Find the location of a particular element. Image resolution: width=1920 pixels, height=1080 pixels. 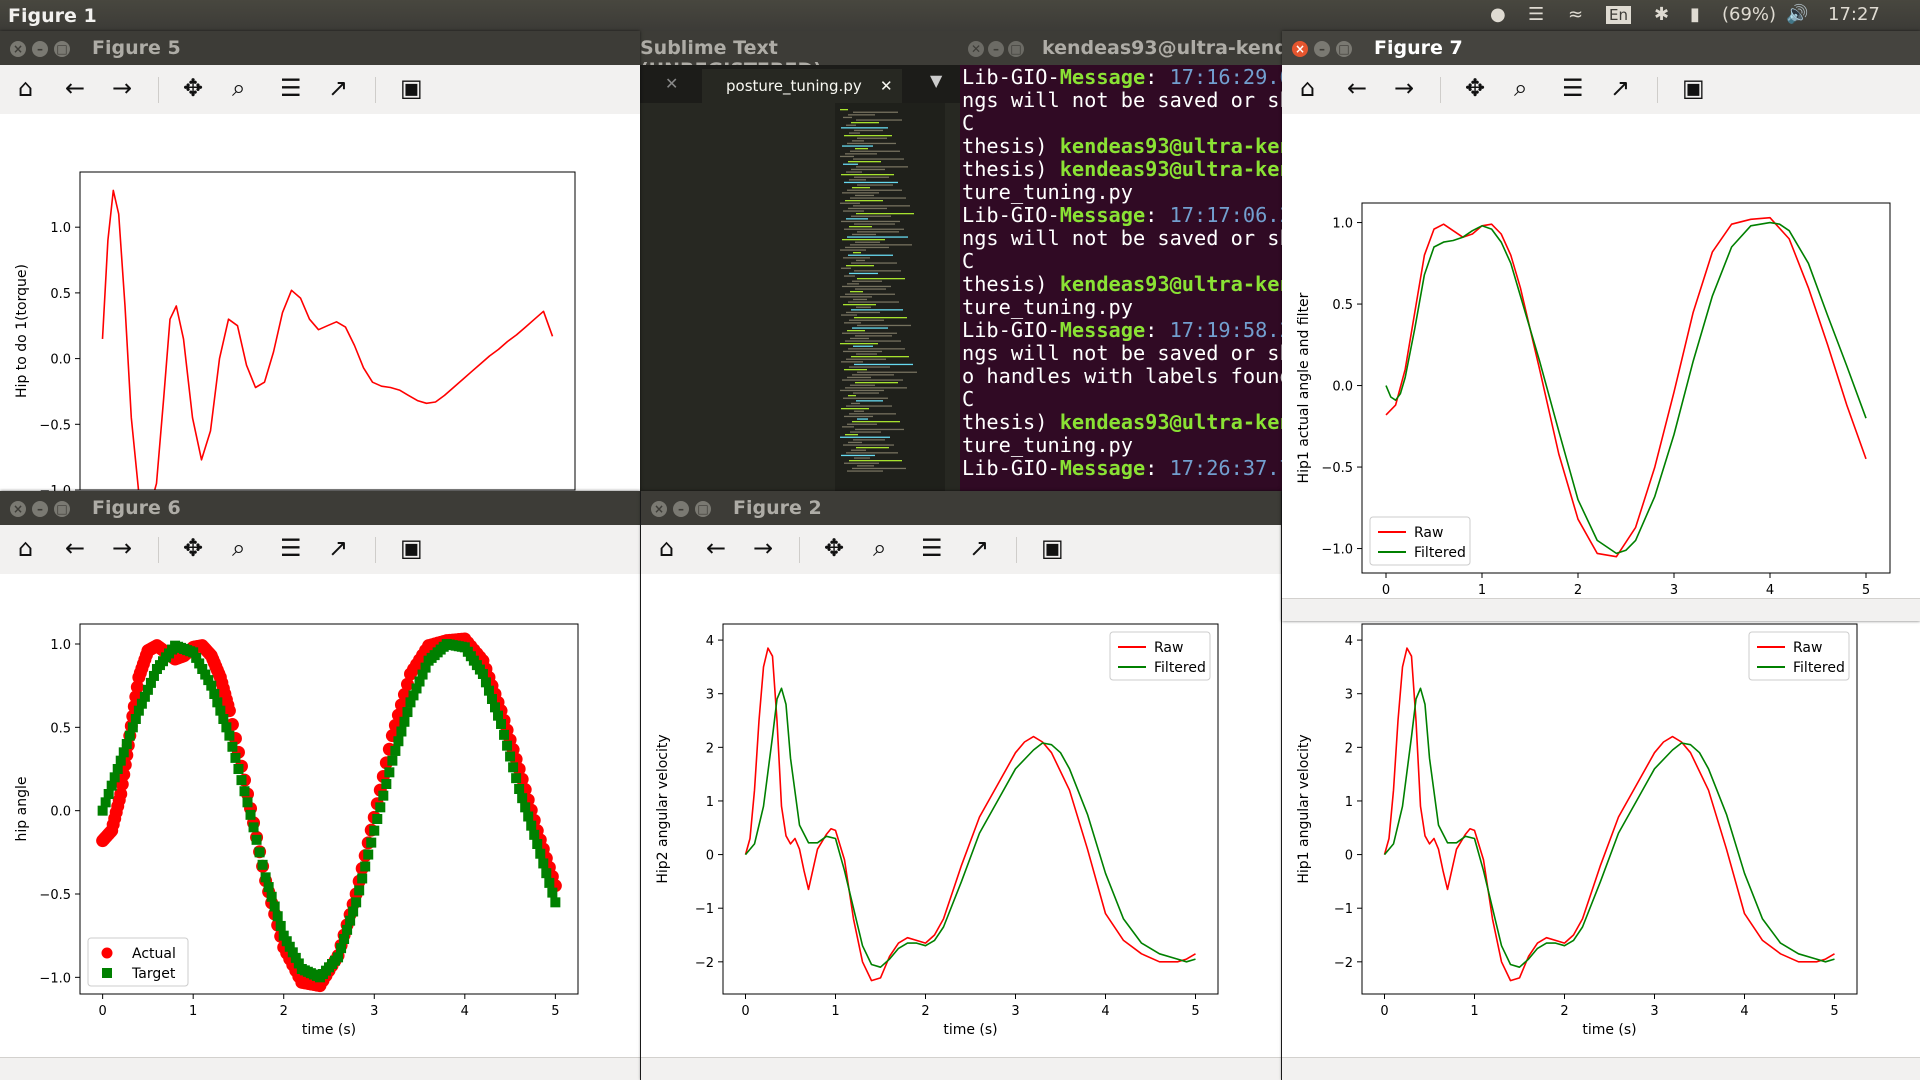

terminal-title-bar: ✕ – □ kendeas93@ultra-kendeas is located at coordinates (1126, 48).